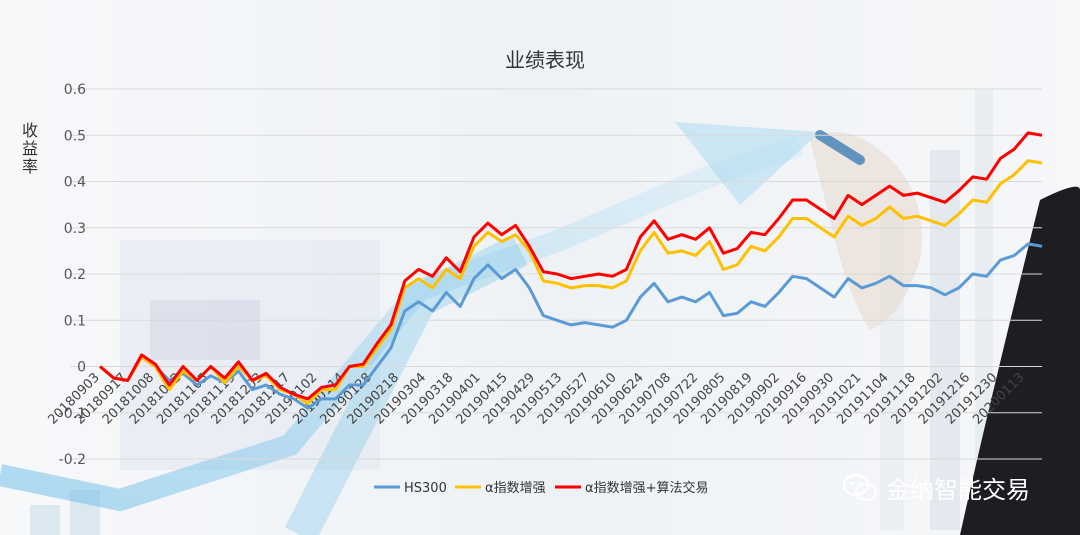  What do you see at coordinates (30, 148) in the screenshot?
I see `y-axis-label: 收益率` at bounding box center [30, 148].